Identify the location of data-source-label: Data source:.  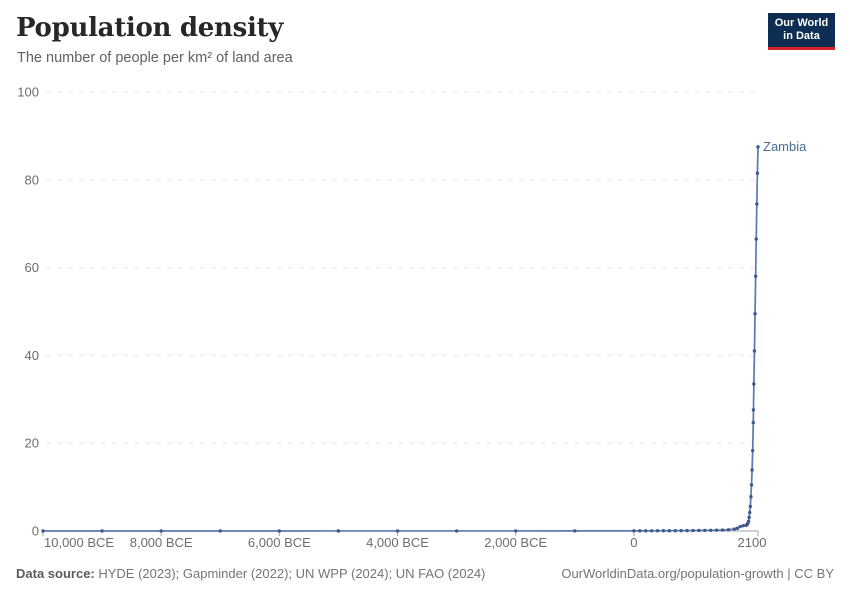
(55, 573).